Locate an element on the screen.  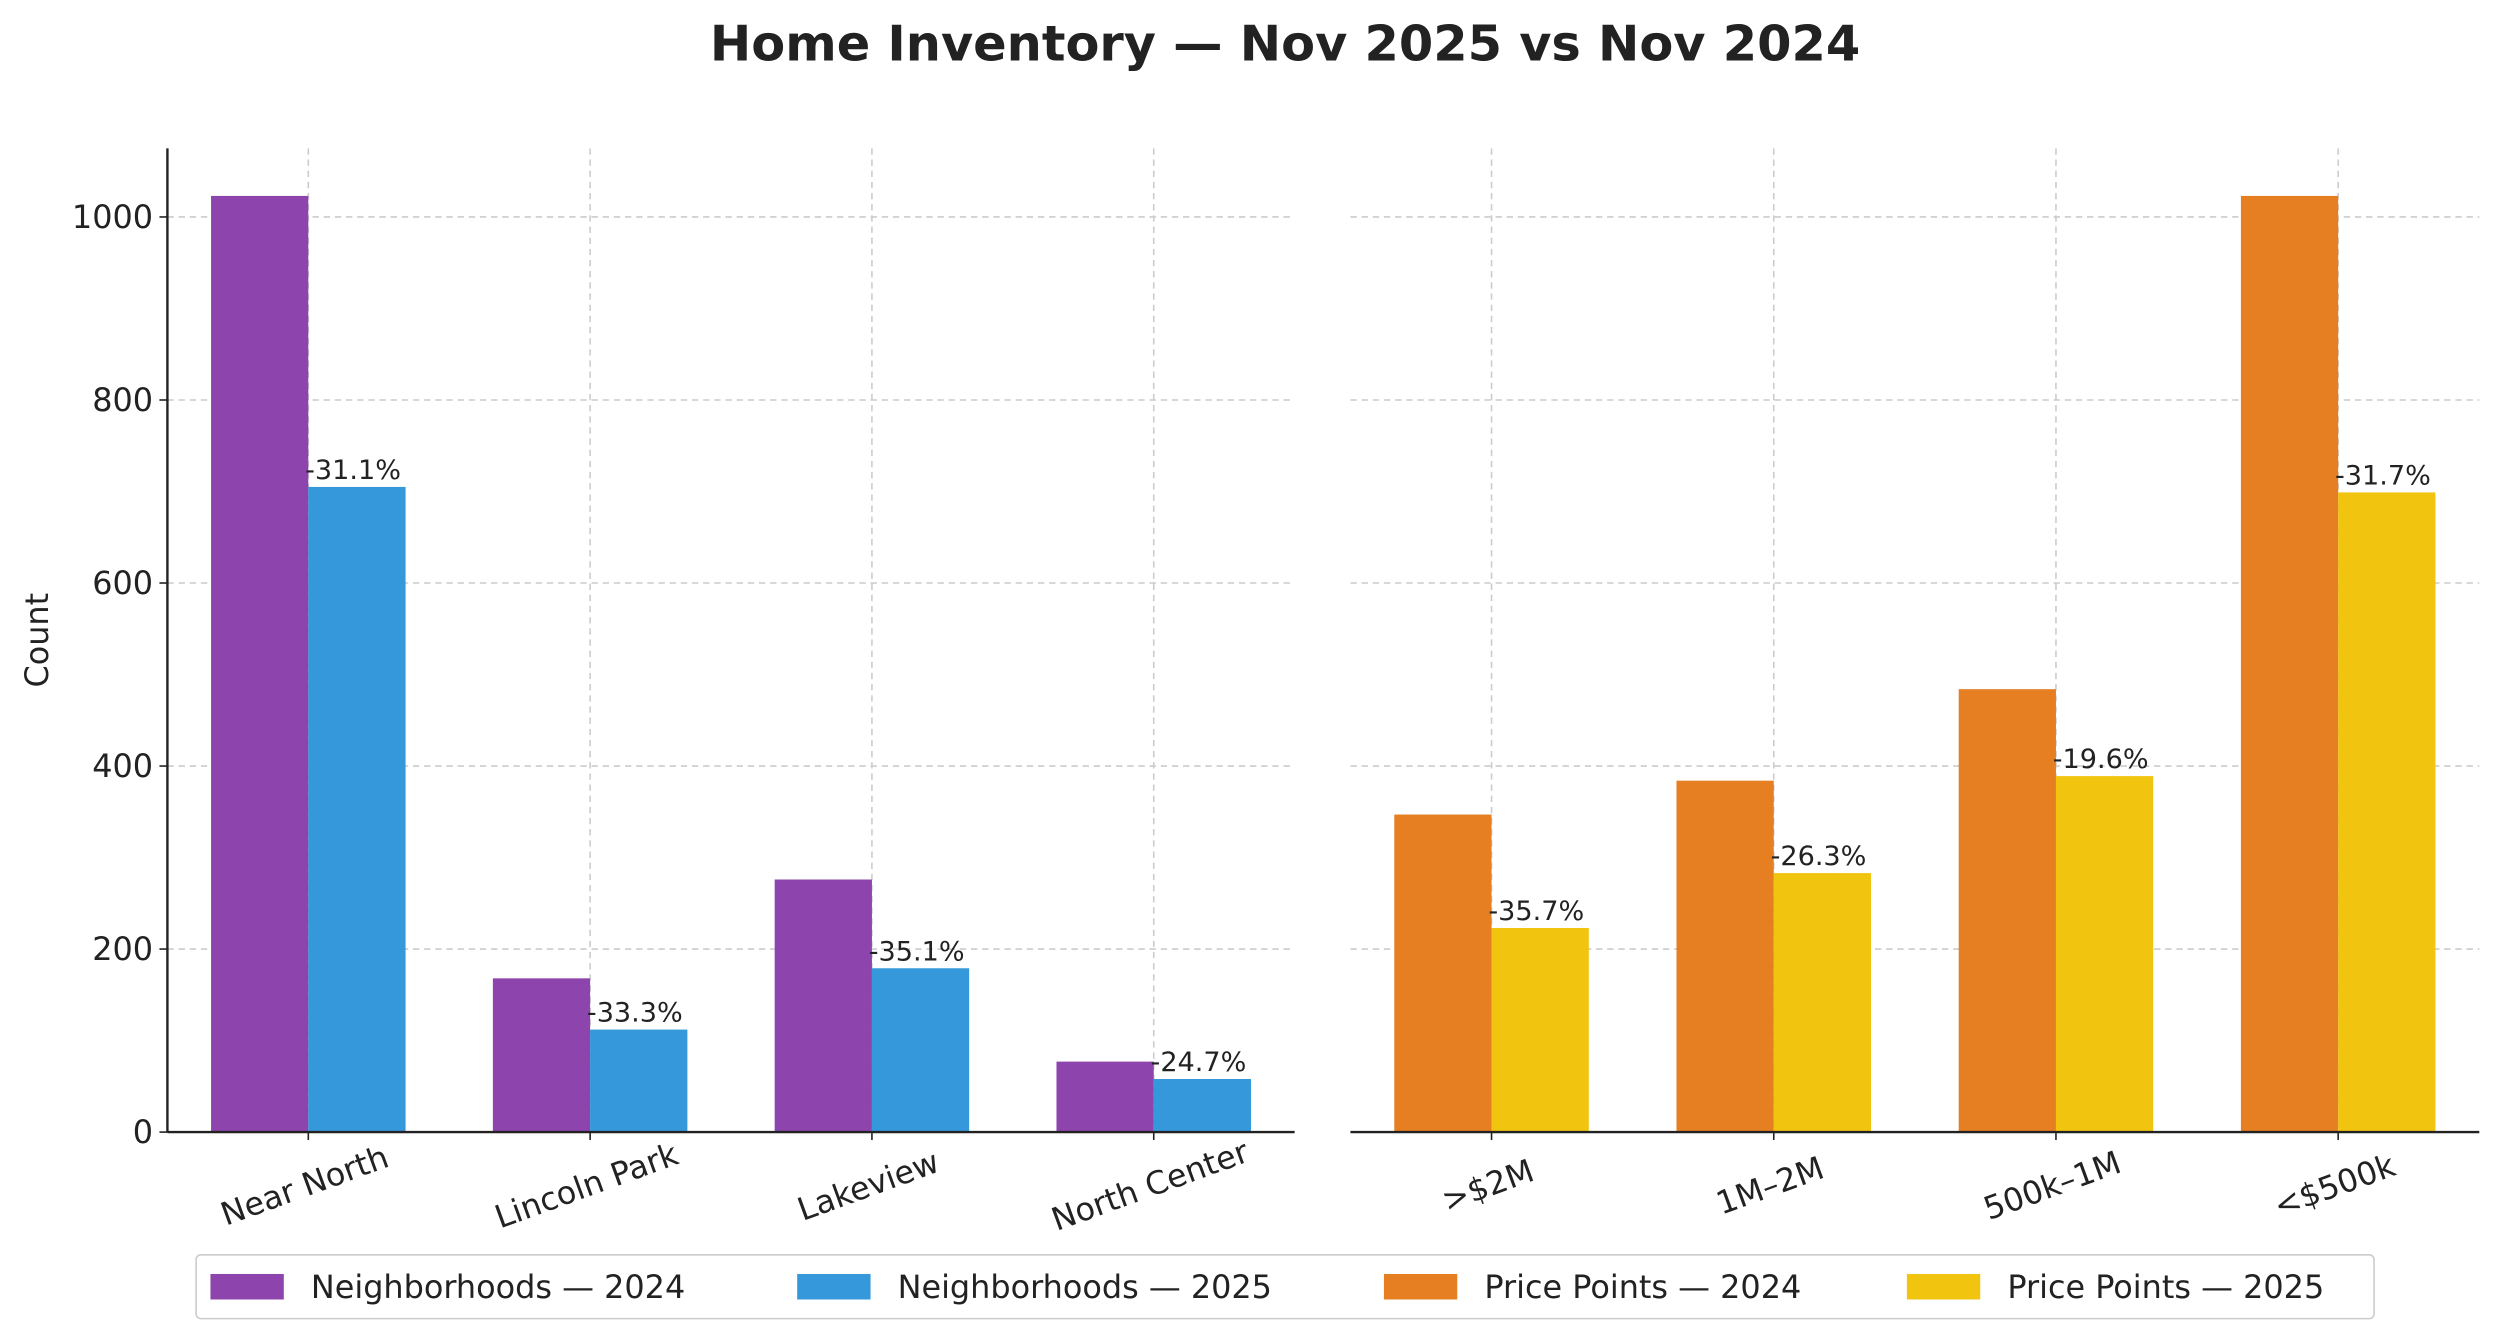
x-tick-label: Near North is located at coordinates (305, 1186).